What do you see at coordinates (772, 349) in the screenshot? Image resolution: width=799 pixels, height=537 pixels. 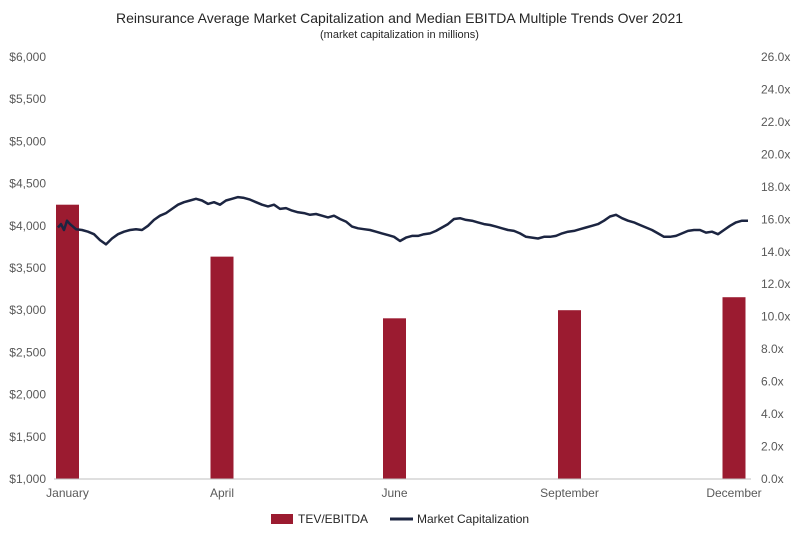 I see `right-axis-tick-label: 8.0x` at bounding box center [772, 349].